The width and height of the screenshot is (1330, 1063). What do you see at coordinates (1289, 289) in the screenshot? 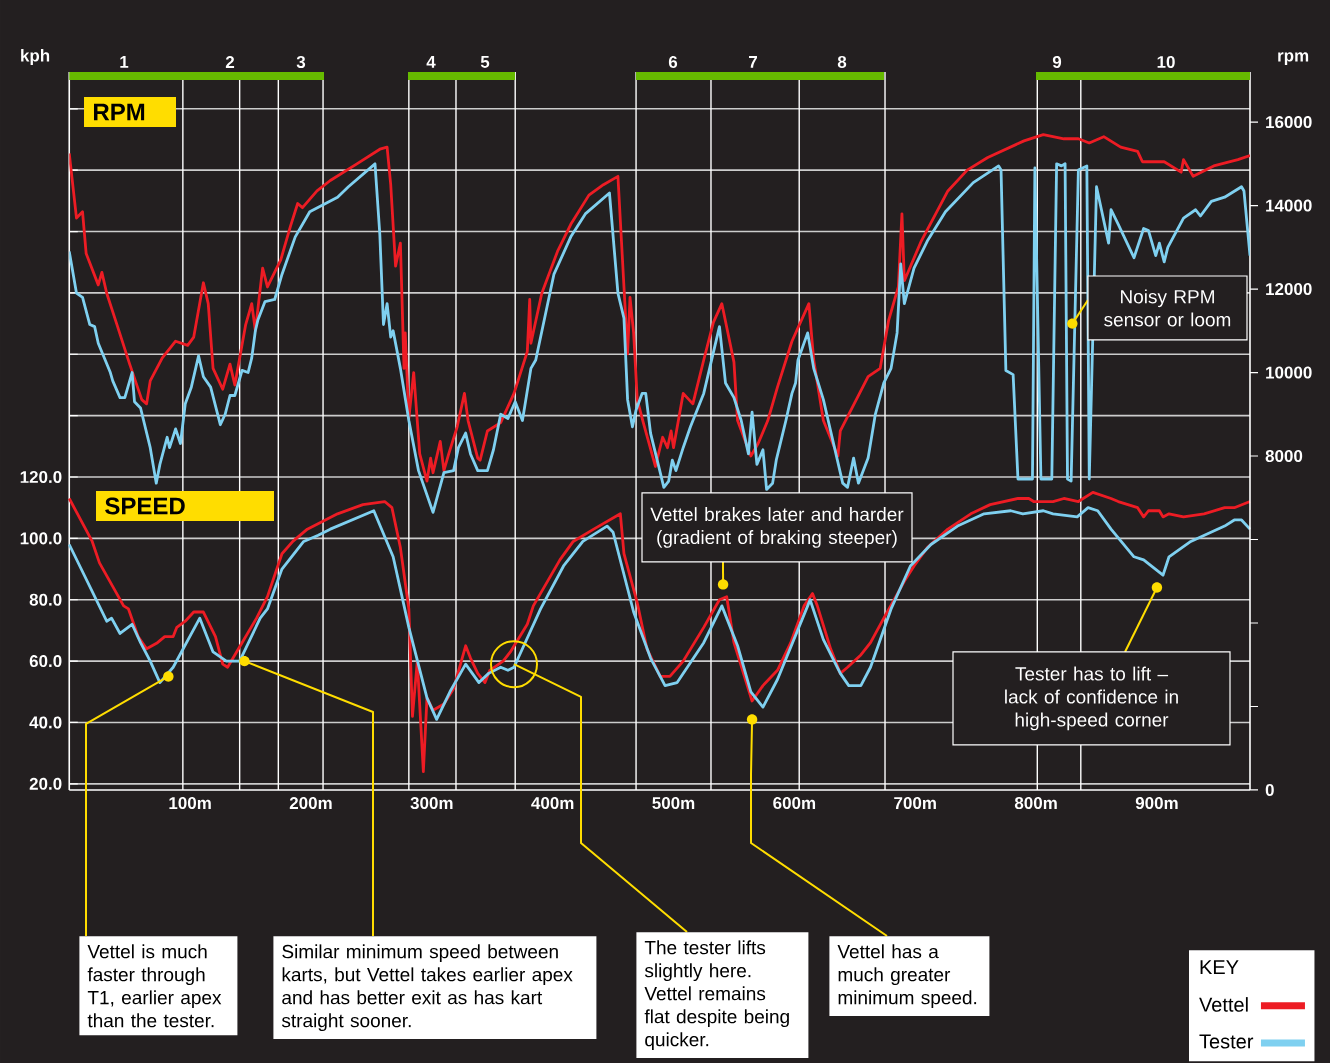
I see `y2-tick-label: 12000` at bounding box center [1289, 289].